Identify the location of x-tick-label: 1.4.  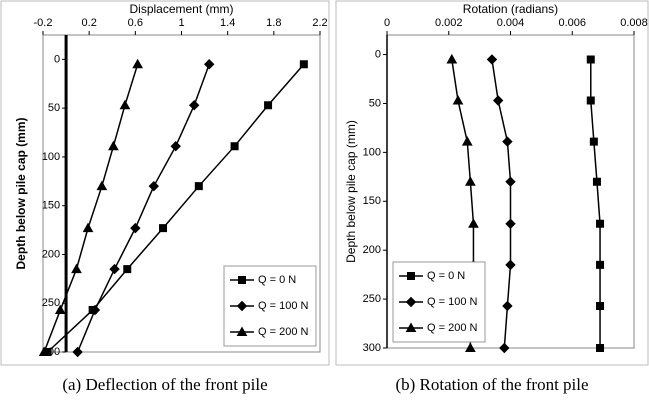
(227, 23).